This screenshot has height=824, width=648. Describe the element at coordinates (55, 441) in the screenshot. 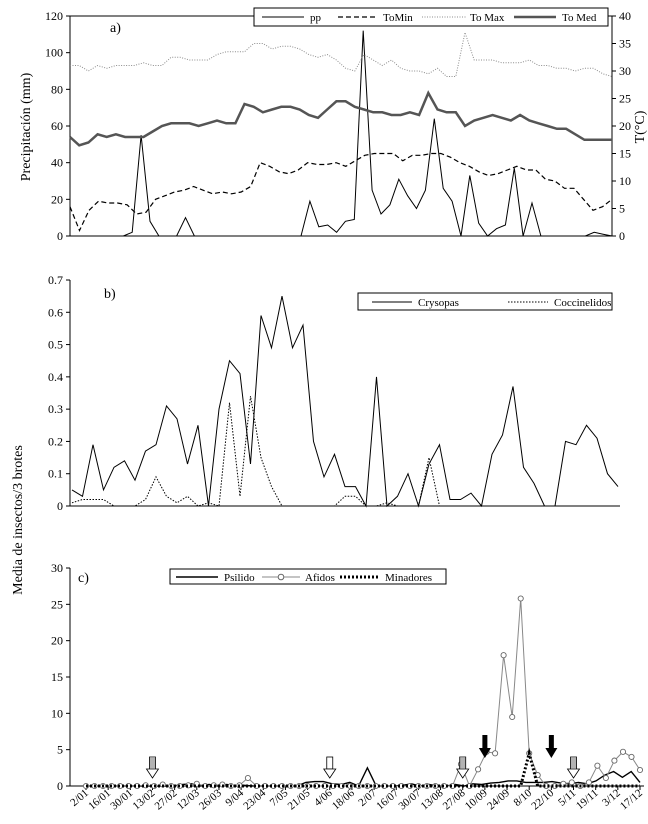

I see `b-ytick-label: 0.2` at that location.